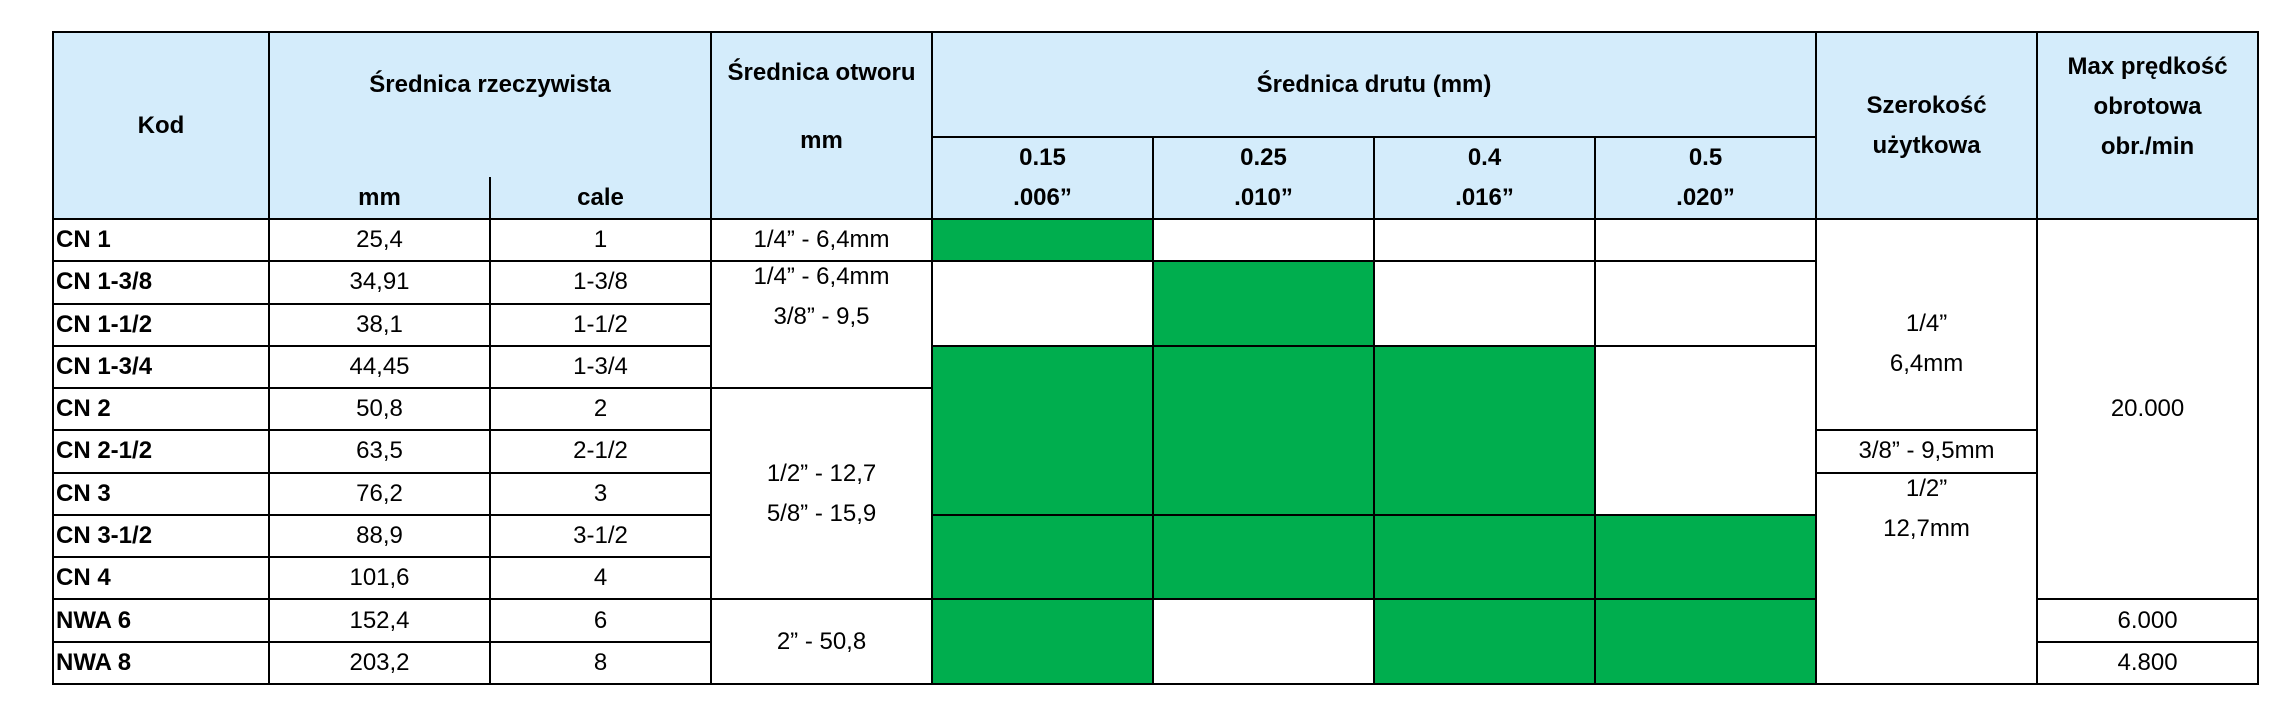 The width and height of the screenshot is (2287, 723). Describe the element at coordinates (161, 324) in the screenshot. I see `cell-kod: CN 1-1/2` at that location.